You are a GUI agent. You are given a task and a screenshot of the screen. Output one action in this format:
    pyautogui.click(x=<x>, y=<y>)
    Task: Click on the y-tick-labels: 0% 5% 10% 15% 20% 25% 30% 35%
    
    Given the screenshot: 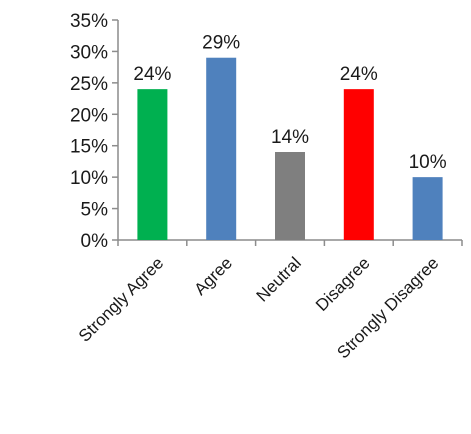 What is the action you would take?
    pyautogui.click(x=89, y=131)
    